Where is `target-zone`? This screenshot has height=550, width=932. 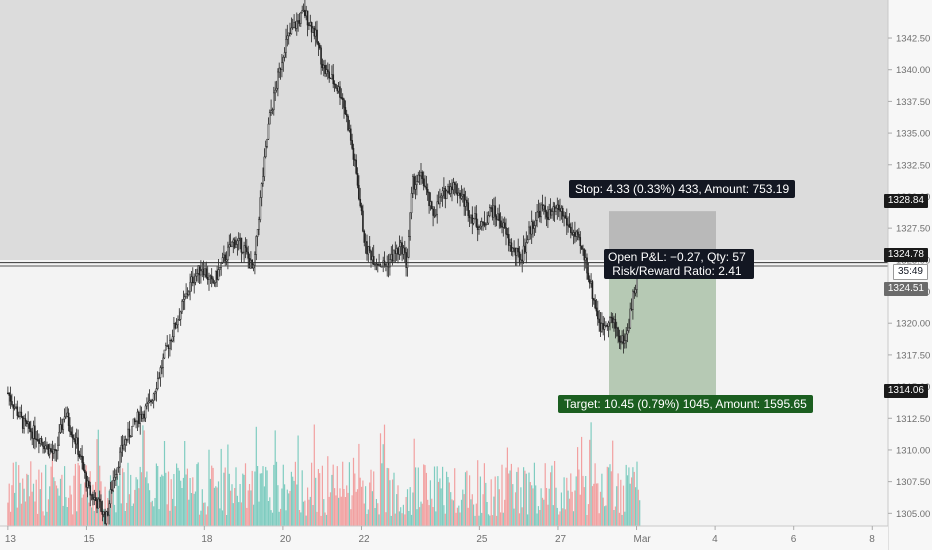 target-zone is located at coordinates (662, 330).